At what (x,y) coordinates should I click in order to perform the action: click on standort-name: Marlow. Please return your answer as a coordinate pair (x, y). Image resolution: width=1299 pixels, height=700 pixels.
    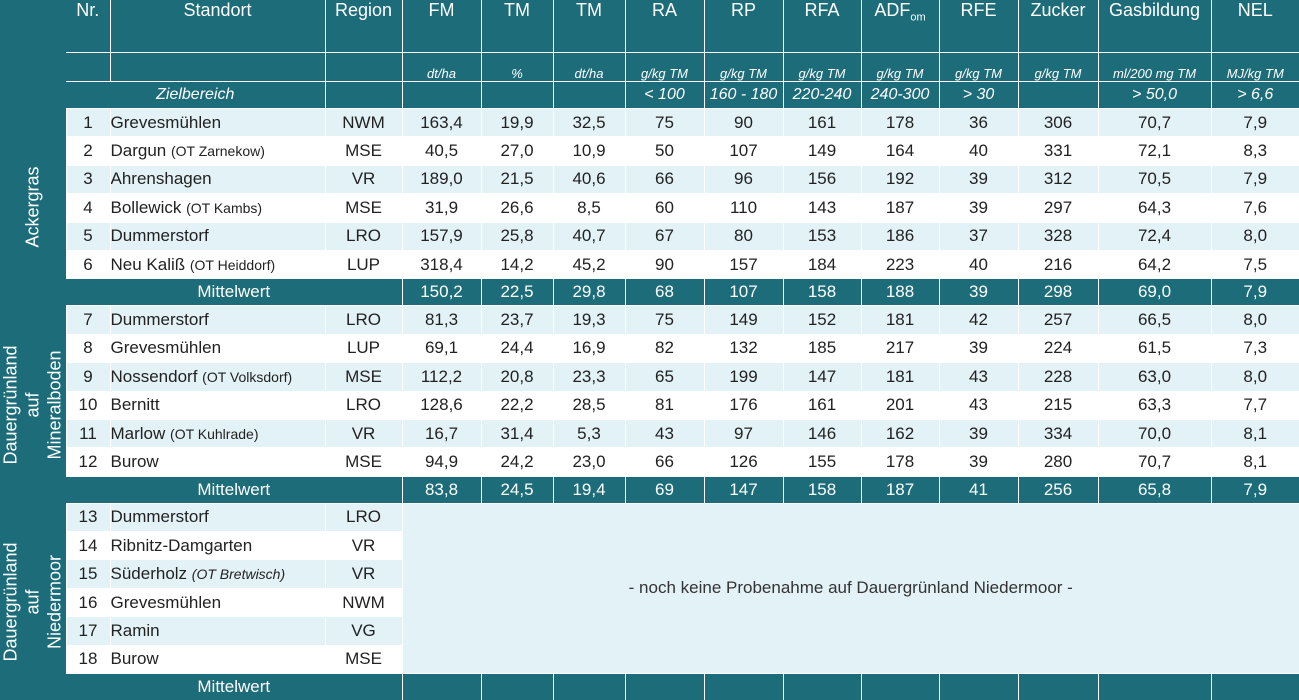
    Looking at the image, I should click on (138, 433).